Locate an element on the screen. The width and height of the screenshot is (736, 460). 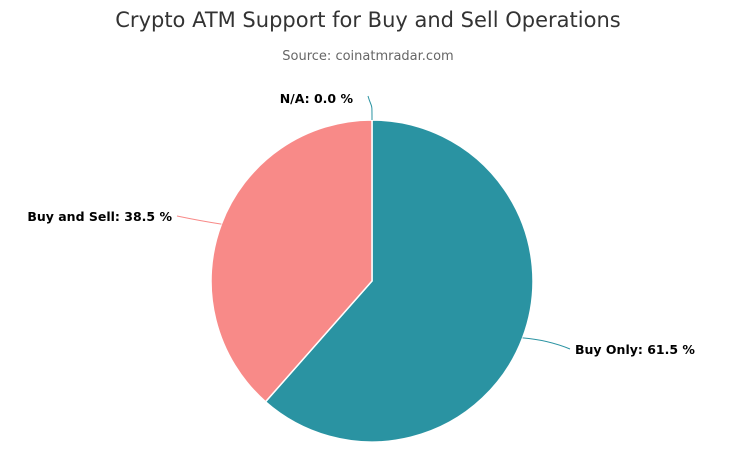
chart-subtitle: Source: coinatmradar.com is located at coordinates (367, 56).